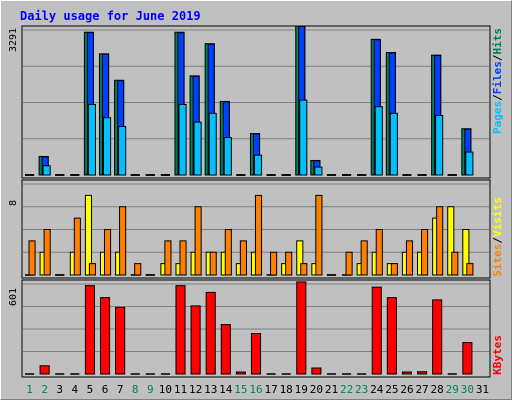 The height and width of the screenshot is (400, 512). Describe the element at coordinates (105, 389) in the screenshot. I see `x-tick-label: 6` at that location.